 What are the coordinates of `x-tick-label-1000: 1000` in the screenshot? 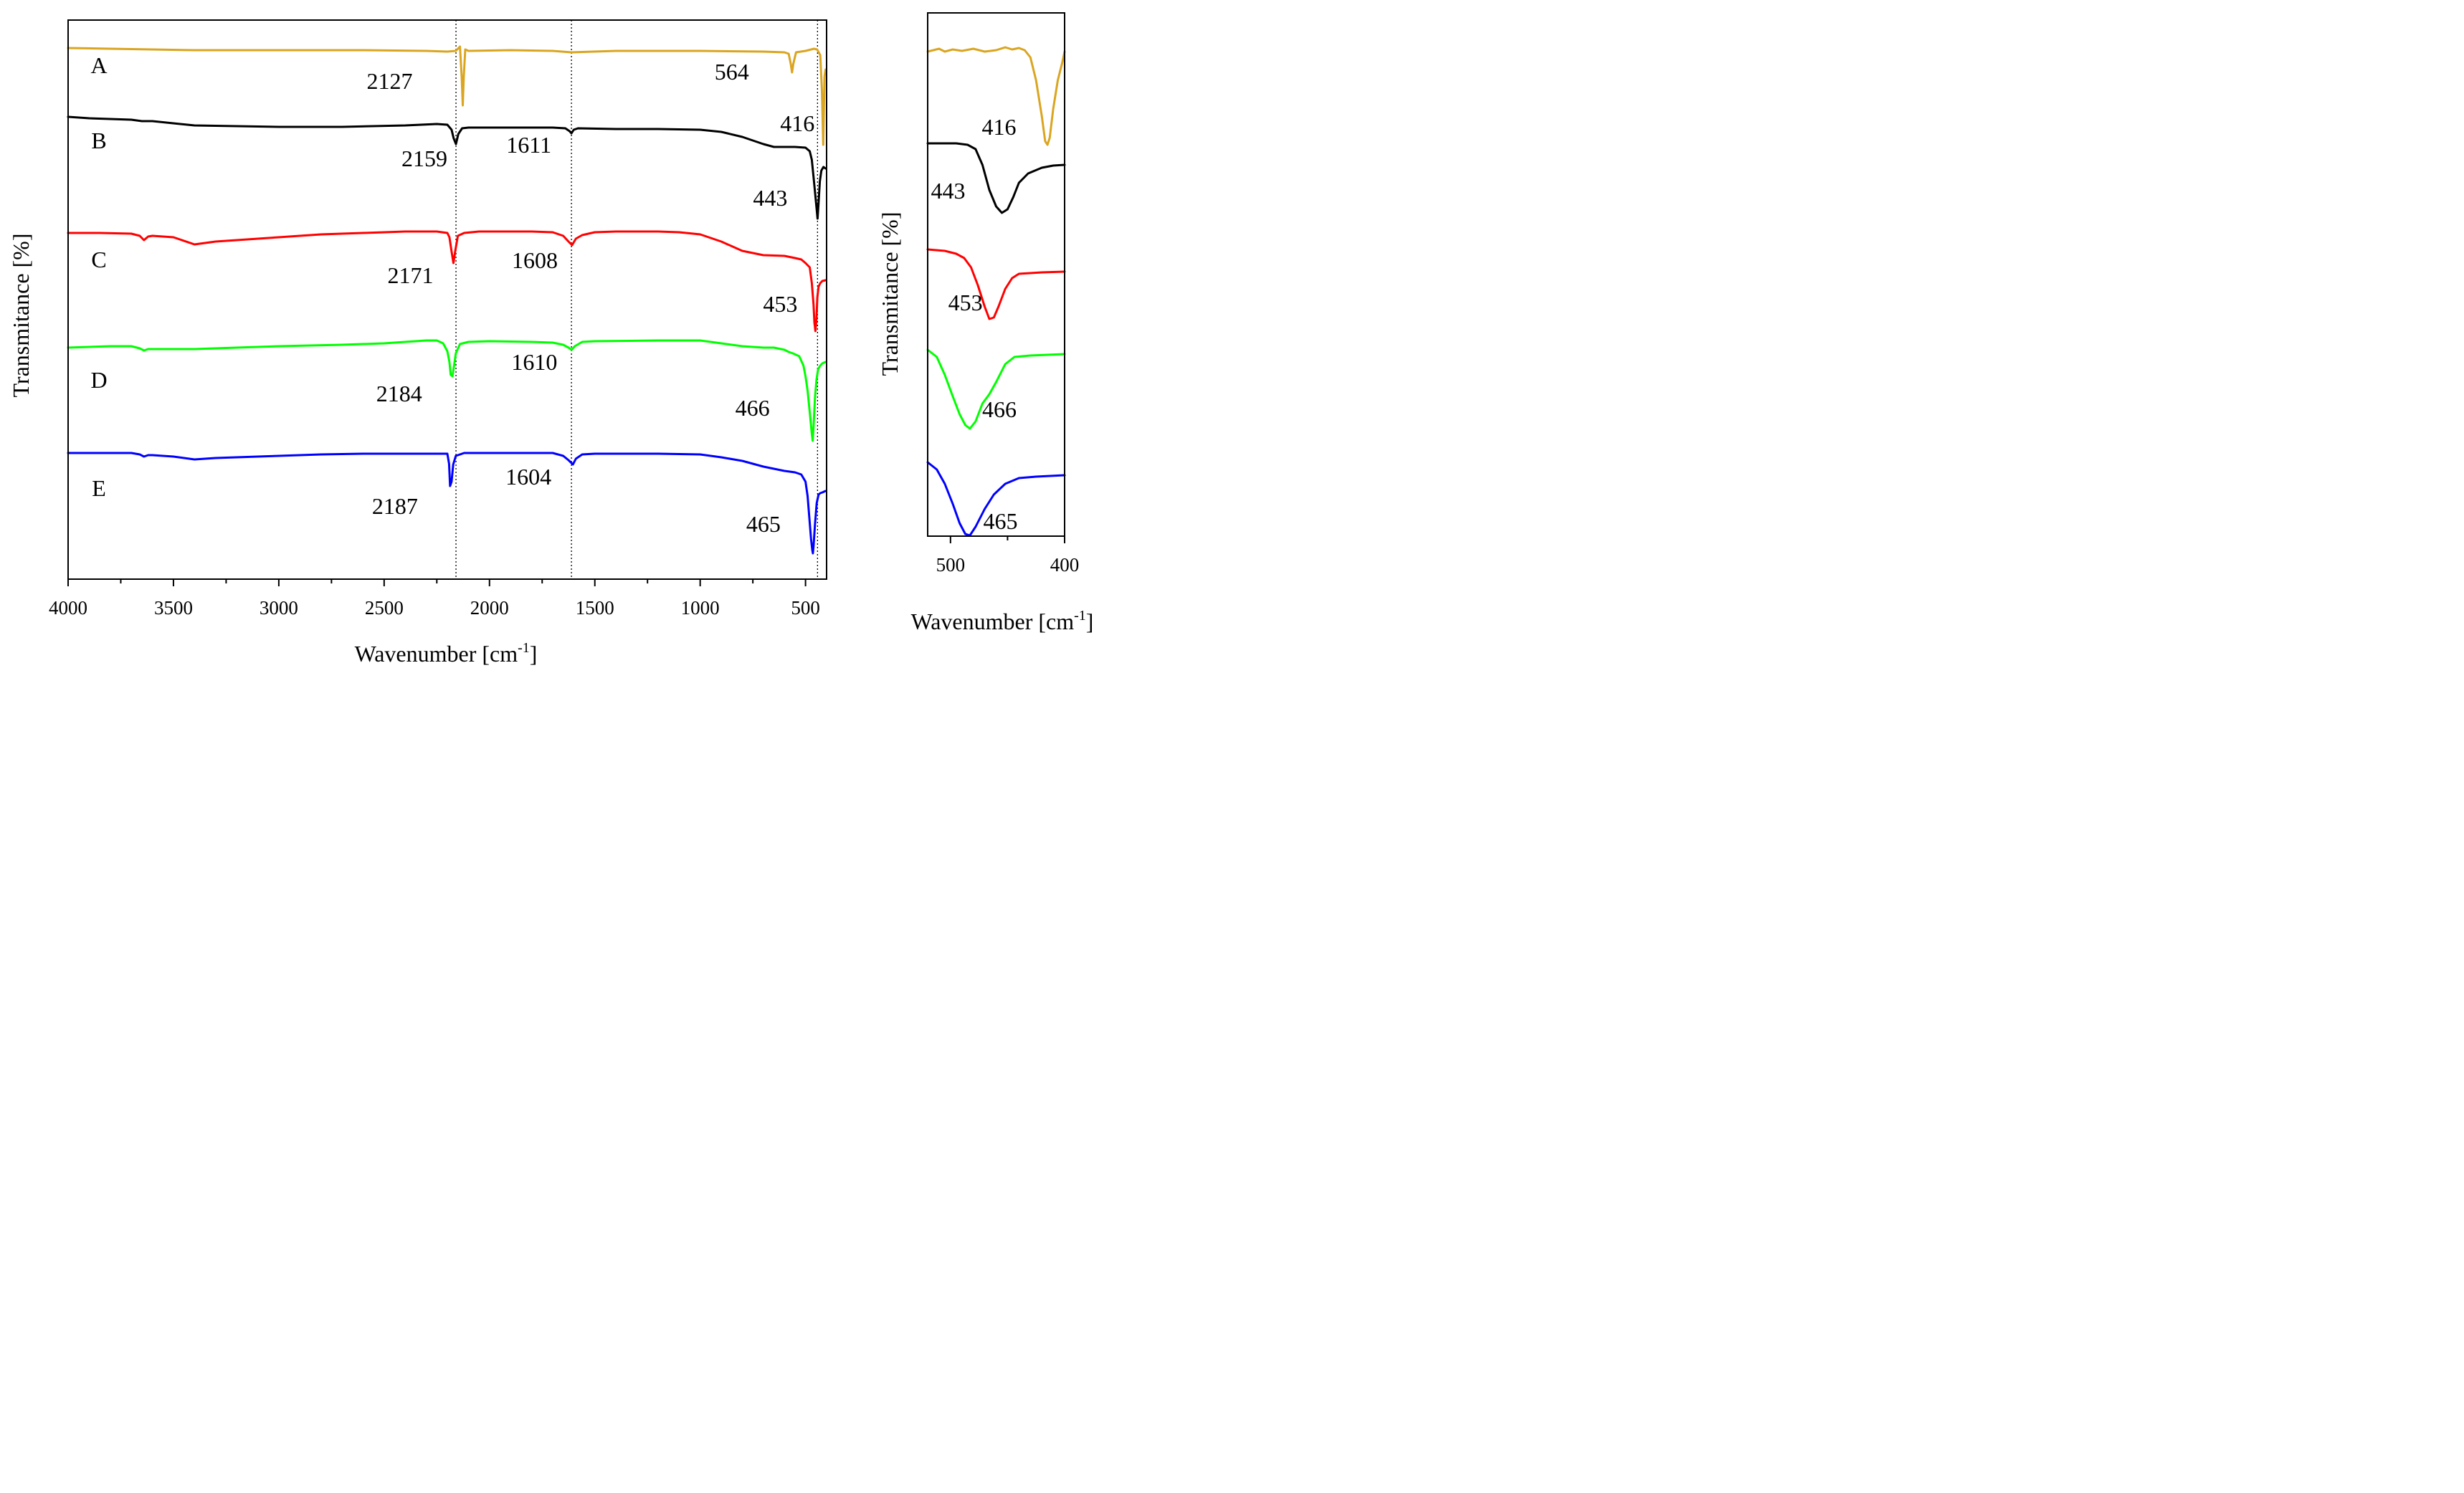 It's located at (700, 608).